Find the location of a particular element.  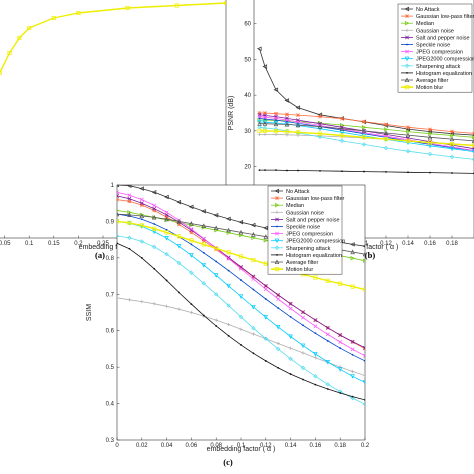

legend-label: Gaussian noise is located at coordinates (305, 213).